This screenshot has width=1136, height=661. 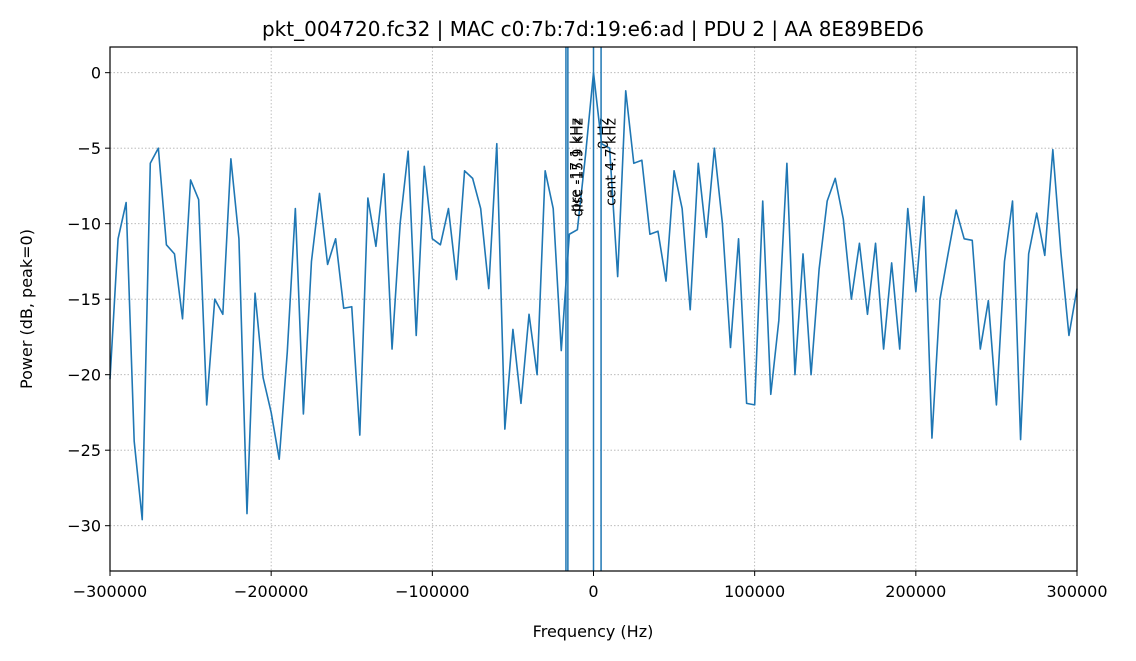 I want to click on y-tick-label: −20, so click(x=84, y=375).